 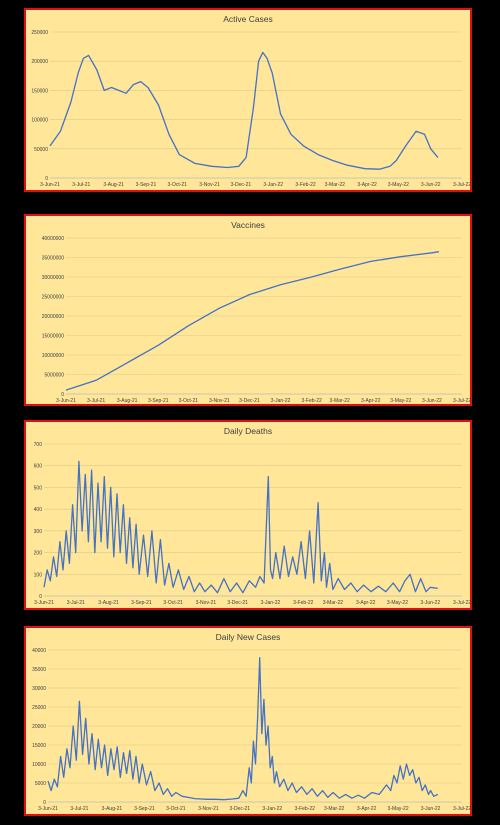 What do you see at coordinates (38, 510) in the screenshot?
I see `y-tick-label: 400` at bounding box center [38, 510].